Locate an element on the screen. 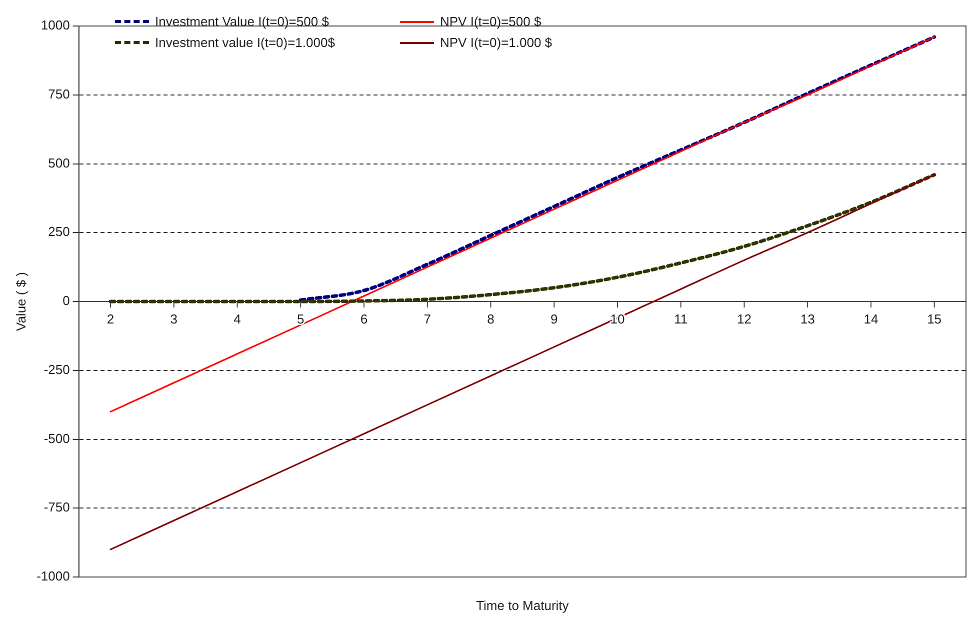 The width and height of the screenshot is (980, 635). x-tick-label: 5 is located at coordinates (300, 319).